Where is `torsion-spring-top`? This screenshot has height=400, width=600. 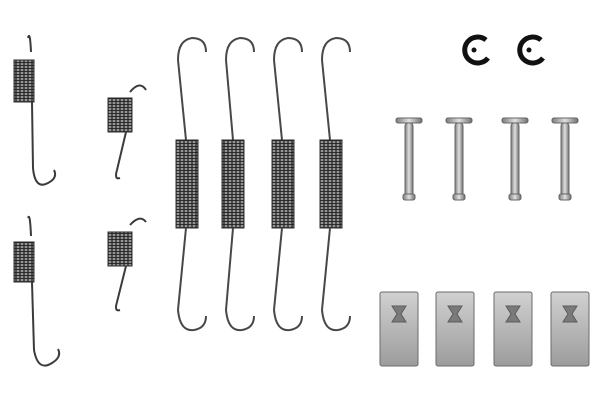 torsion-spring-top is located at coordinates (127, 132).